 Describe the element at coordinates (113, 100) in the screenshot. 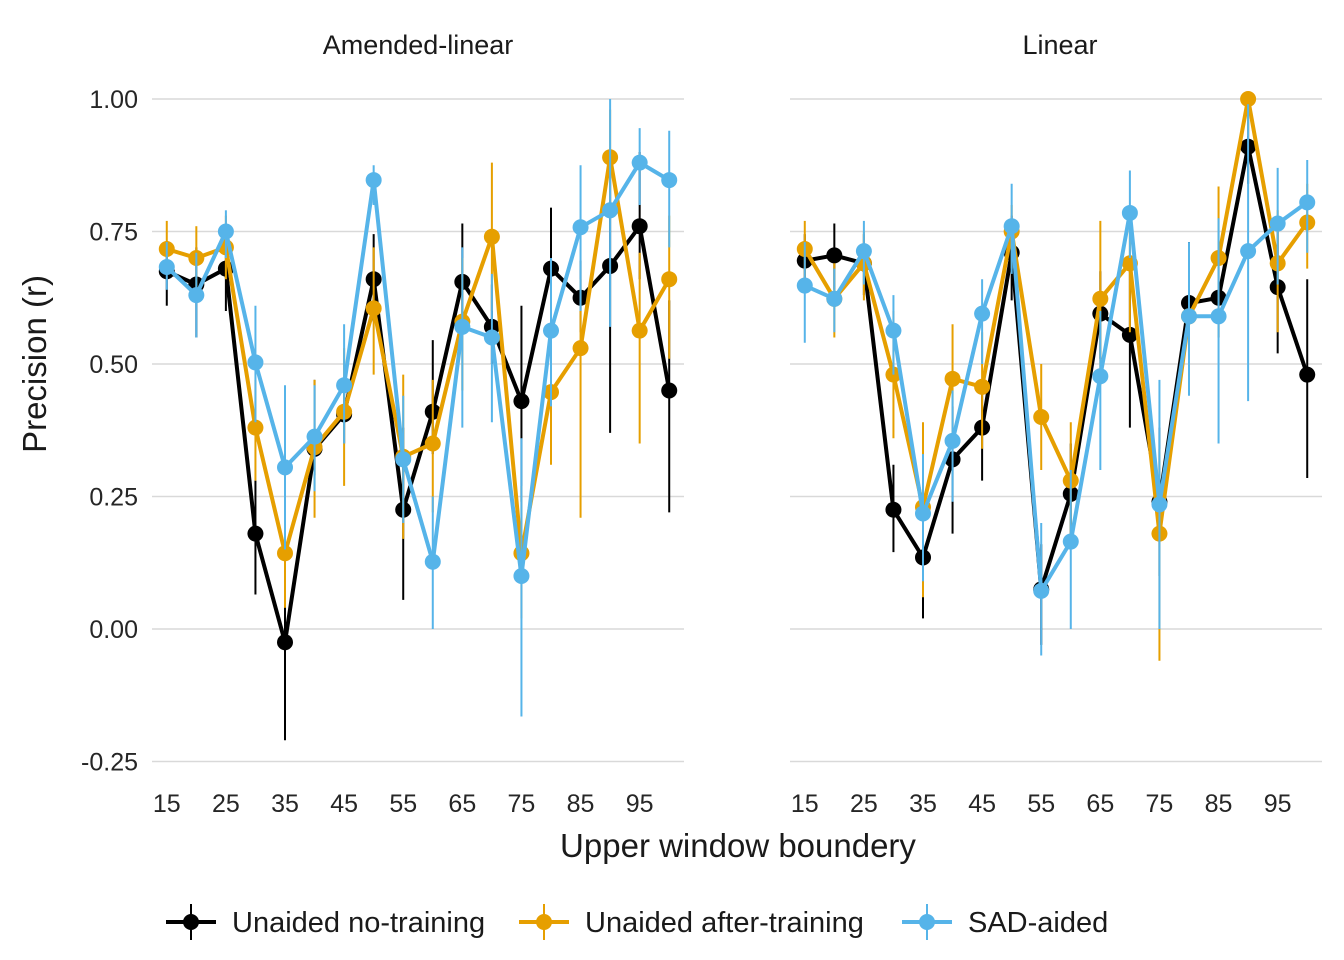

I see `y-tick-label: 1.00` at that location.